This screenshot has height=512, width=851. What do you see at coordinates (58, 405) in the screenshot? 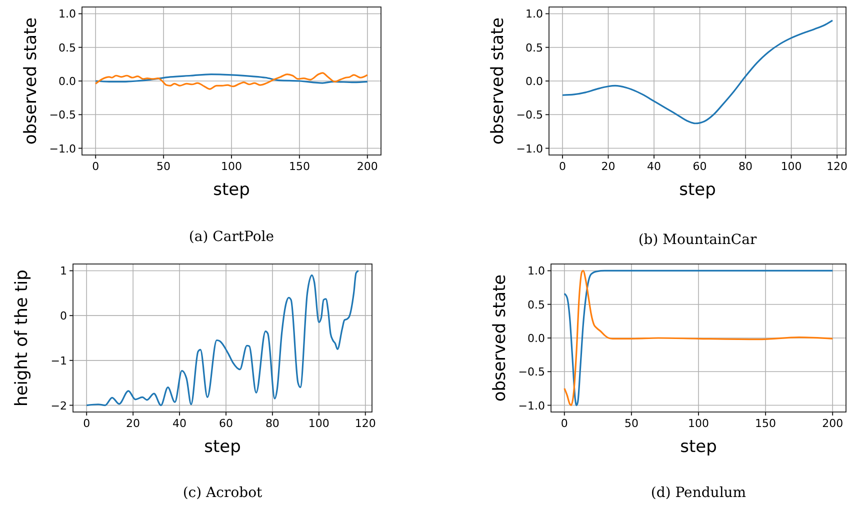
I see `y-tick-label: −2` at bounding box center [58, 405].